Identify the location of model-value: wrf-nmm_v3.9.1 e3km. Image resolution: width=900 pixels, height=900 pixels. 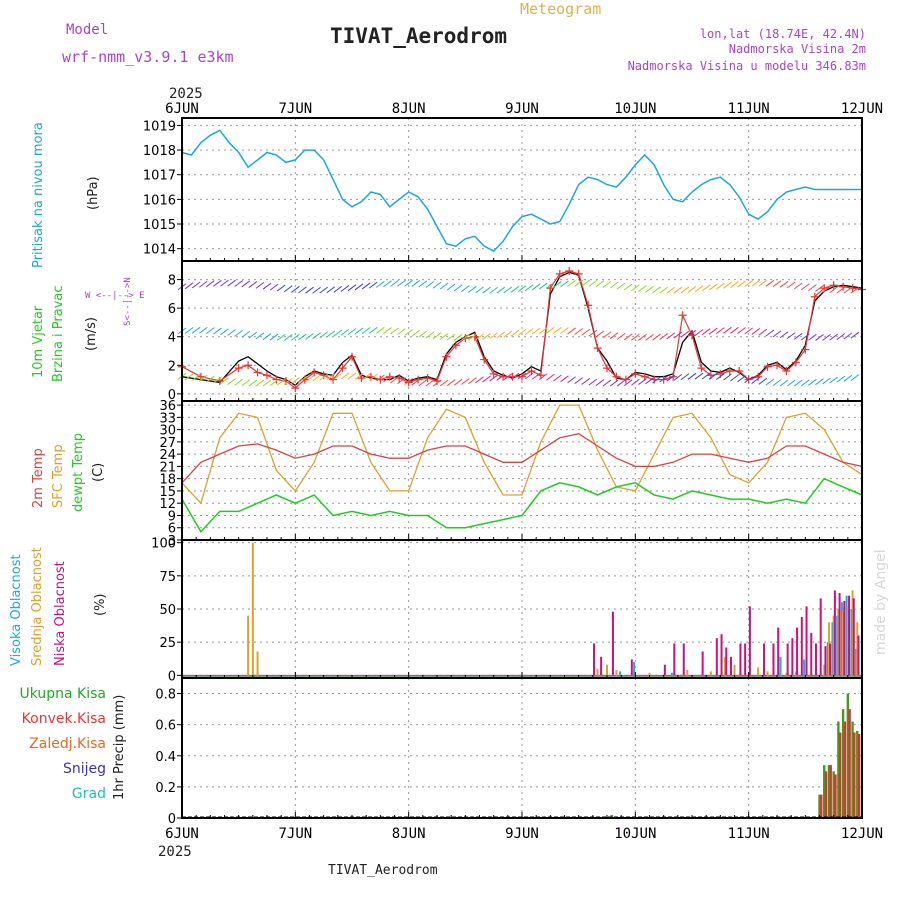
(148, 57).